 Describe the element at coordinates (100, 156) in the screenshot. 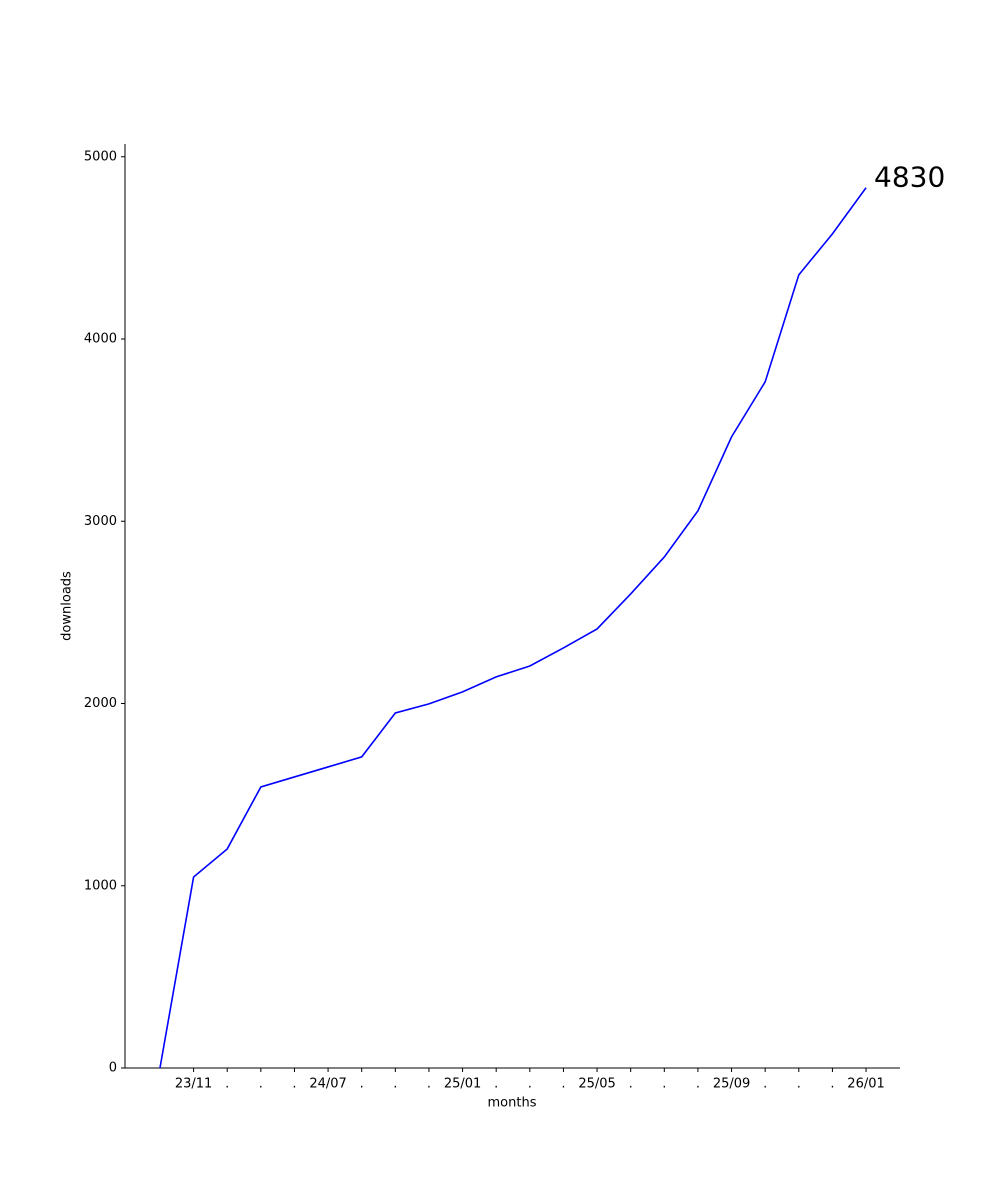

I see `y-tick-label: 5000` at that location.